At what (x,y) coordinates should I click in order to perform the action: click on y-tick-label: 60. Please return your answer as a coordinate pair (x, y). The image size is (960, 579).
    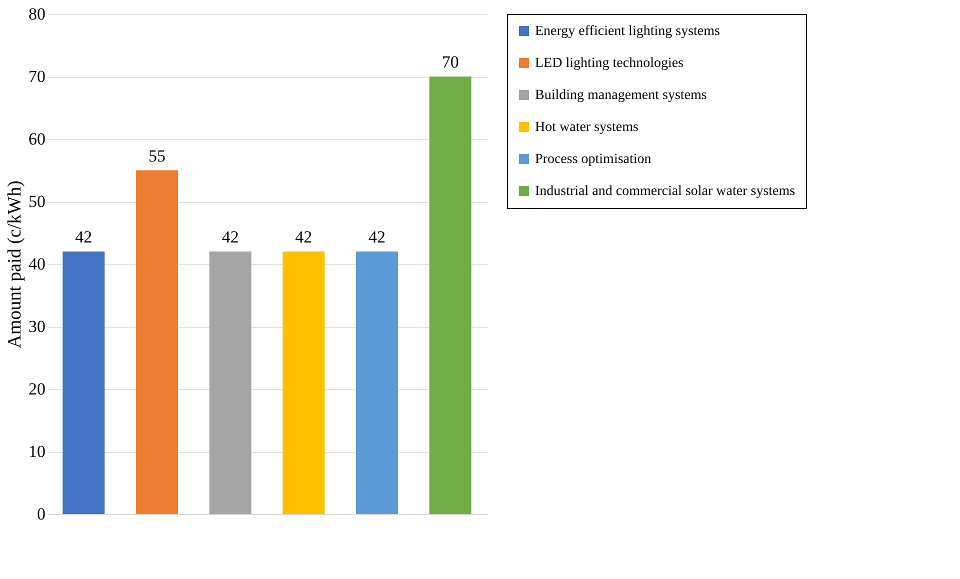
    Looking at the image, I should click on (37, 139).